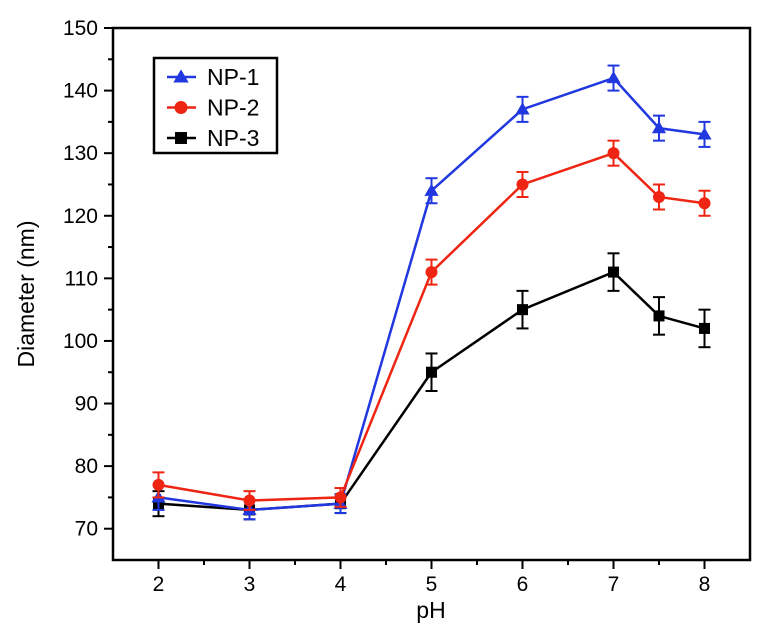  I want to click on x-tick-label: 3, so click(250, 584).